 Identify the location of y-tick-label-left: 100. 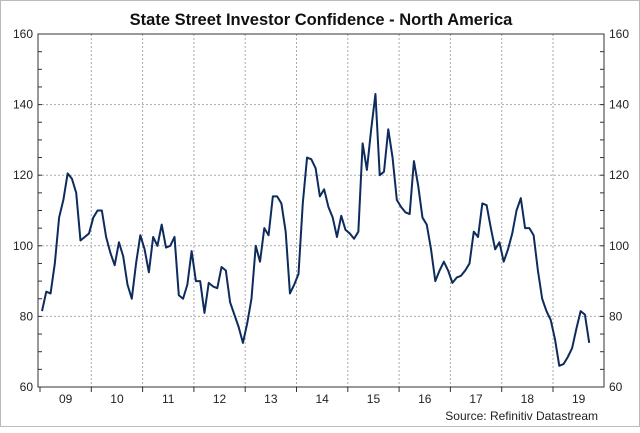
(23, 246).